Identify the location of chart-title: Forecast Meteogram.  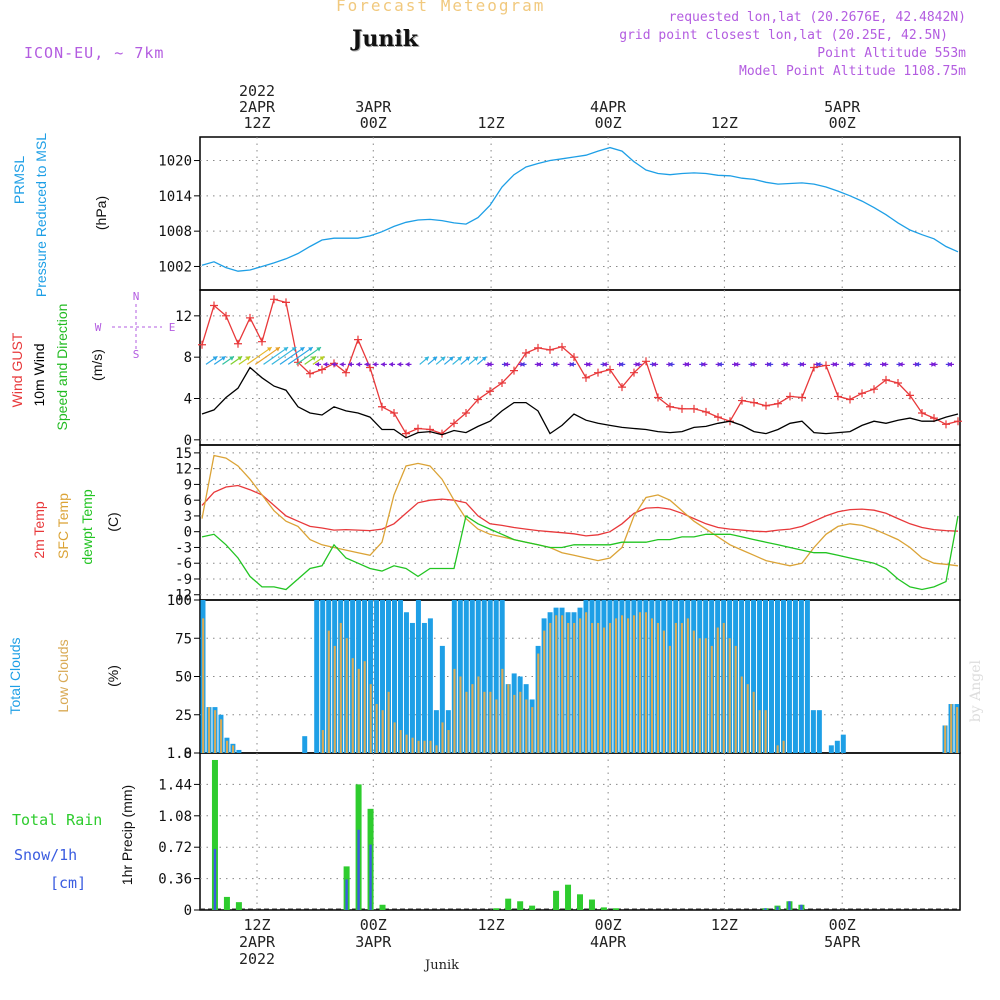
(441, 7).